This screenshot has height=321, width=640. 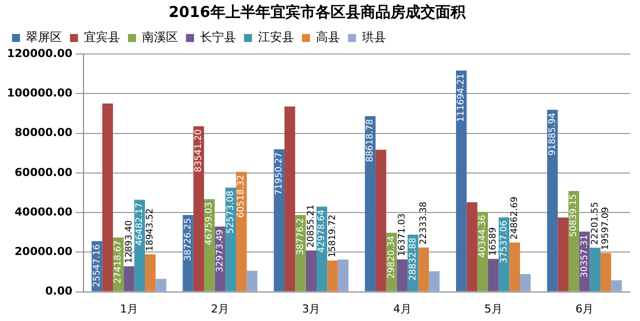 I want to click on chart-title: 2016年上半年宜宾市各区县商品房成交面积, so click(x=317, y=11).